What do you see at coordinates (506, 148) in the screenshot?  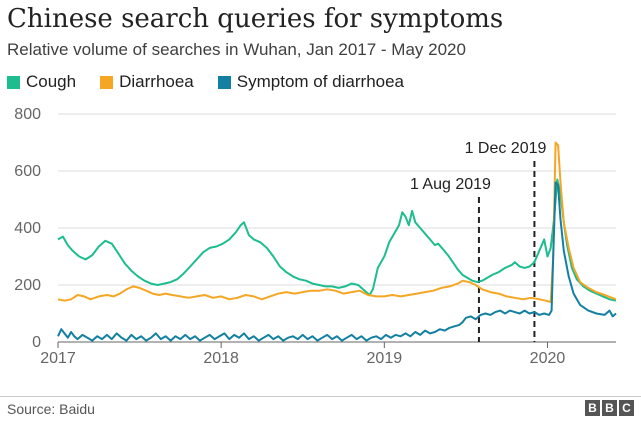 I see `annotation-label: 1 Dec 2019` at bounding box center [506, 148].